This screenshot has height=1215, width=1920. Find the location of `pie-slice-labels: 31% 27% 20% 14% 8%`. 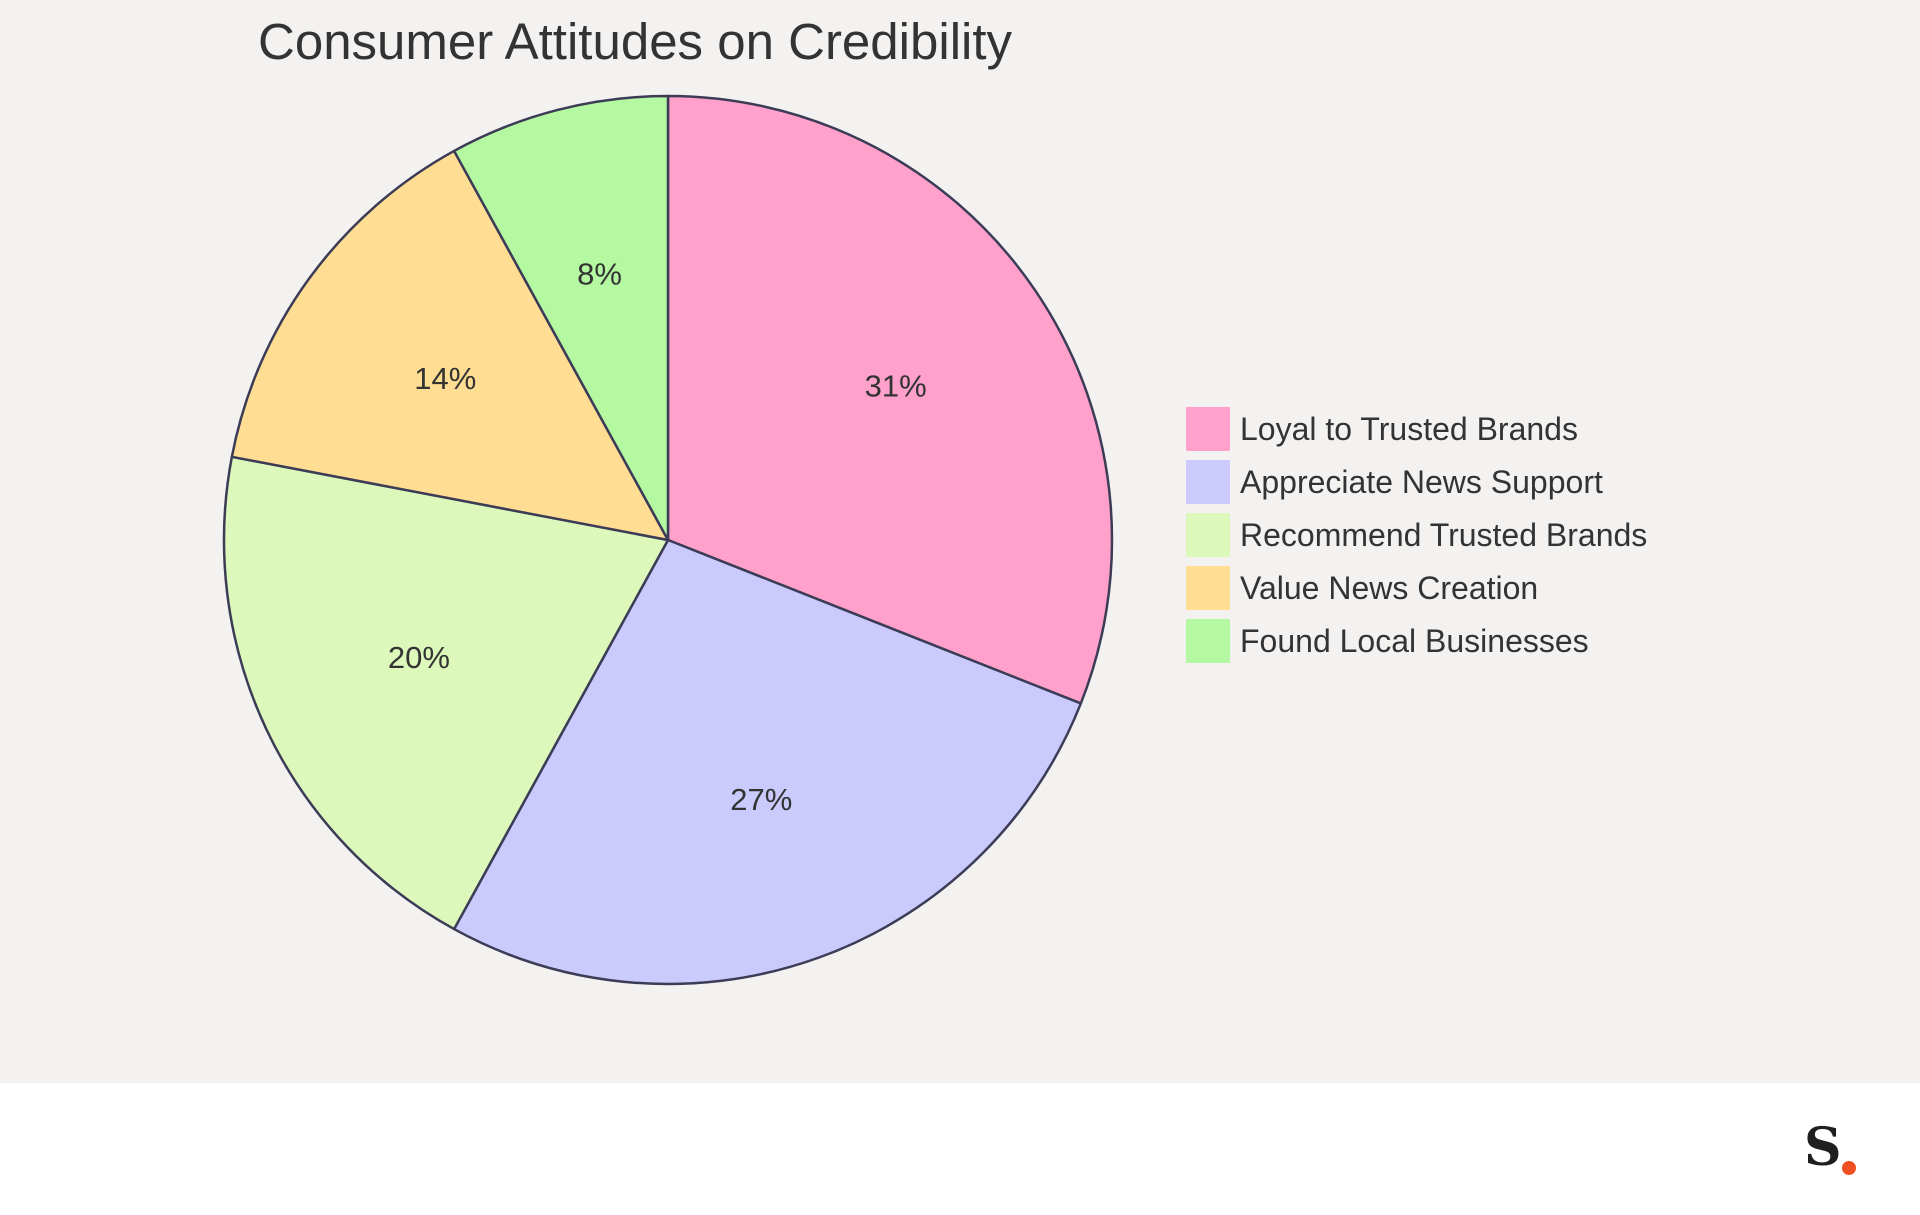

pie-slice-labels: 31% 27% 20% 14% 8% is located at coordinates (657, 536).